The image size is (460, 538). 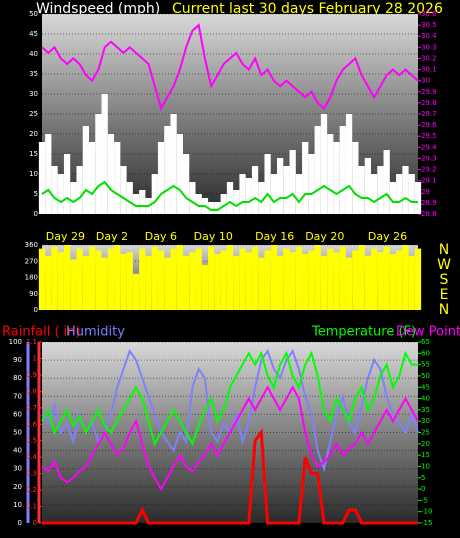 I want to click on y2-tick-label: 30, so click(x=425, y=81).